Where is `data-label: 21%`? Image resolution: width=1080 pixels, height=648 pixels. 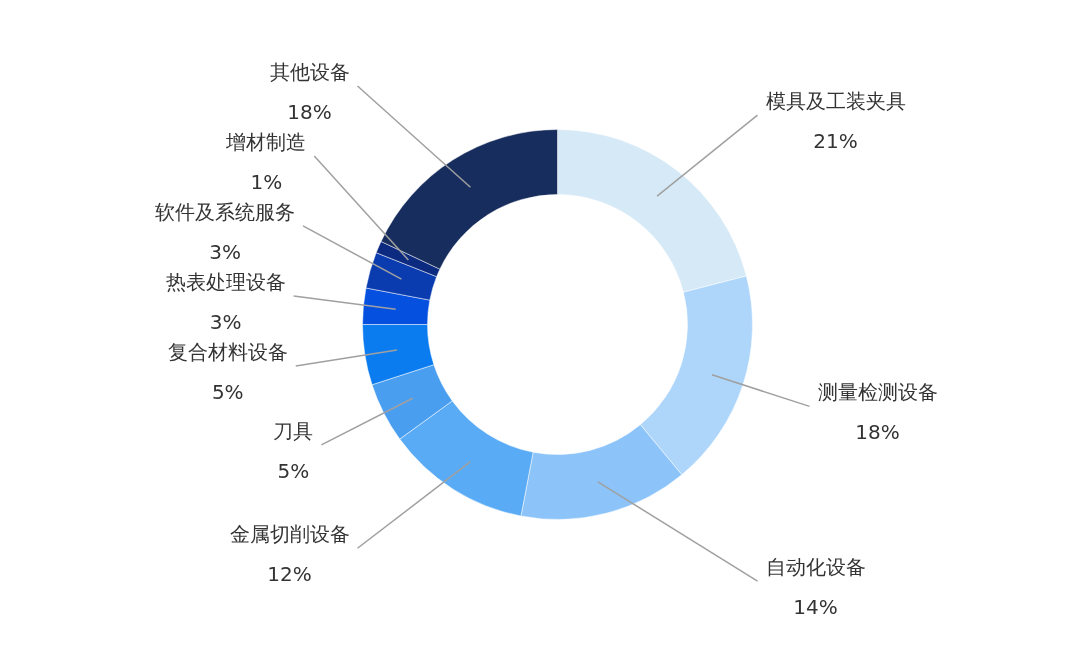
data-label: 21% is located at coordinates (835, 141).